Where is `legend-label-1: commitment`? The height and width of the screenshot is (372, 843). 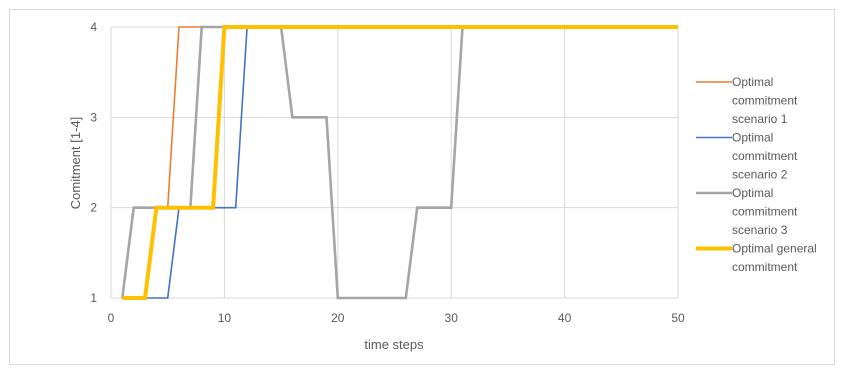 legend-label-1: commitment is located at coordinates (765, 101).